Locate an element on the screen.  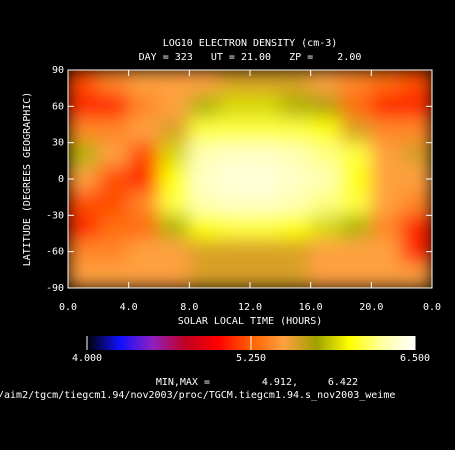
chart-subtitle: DAY = 323 UT = 21.00 ZP = 2.00 is located at coordinates (250, 57).